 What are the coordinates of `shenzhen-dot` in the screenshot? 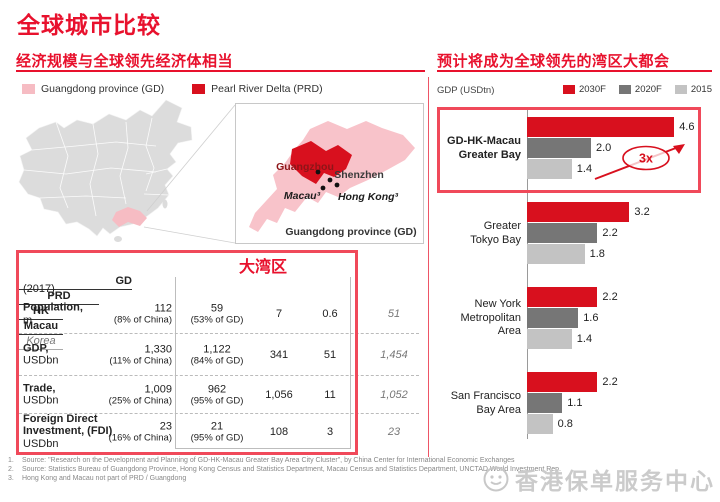 It's located at (330, 180).